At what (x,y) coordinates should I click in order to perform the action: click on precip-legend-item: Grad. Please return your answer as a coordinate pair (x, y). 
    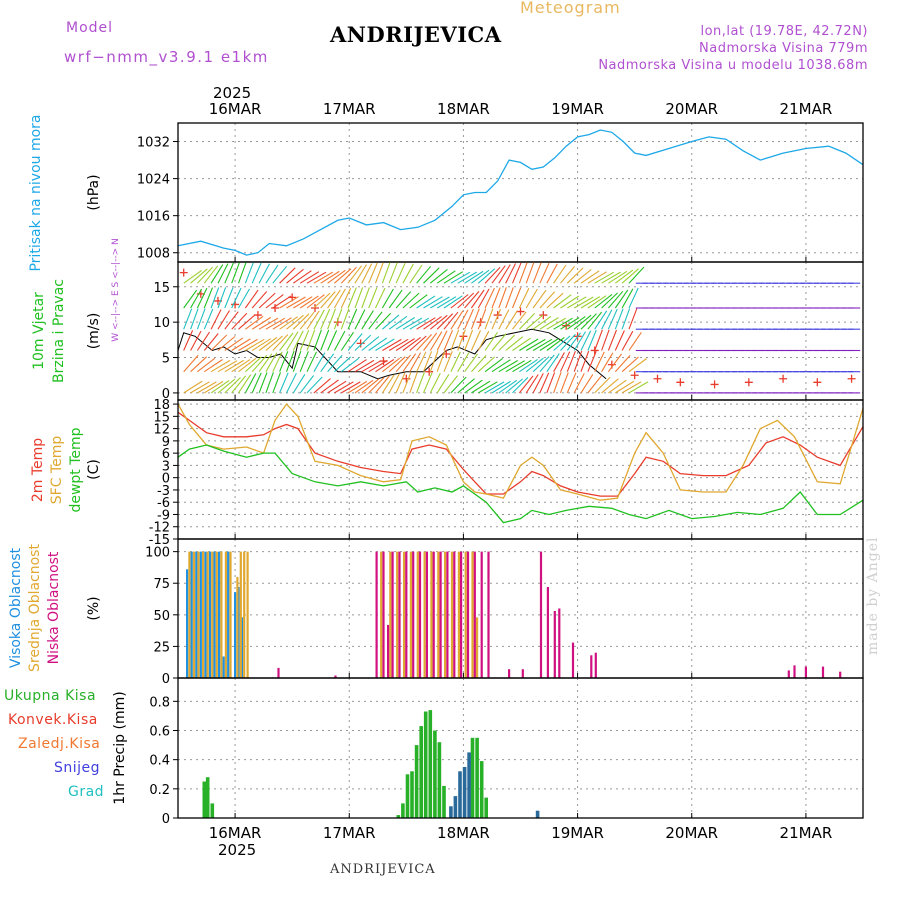
    Looking at the image, I should click on (86, 792).